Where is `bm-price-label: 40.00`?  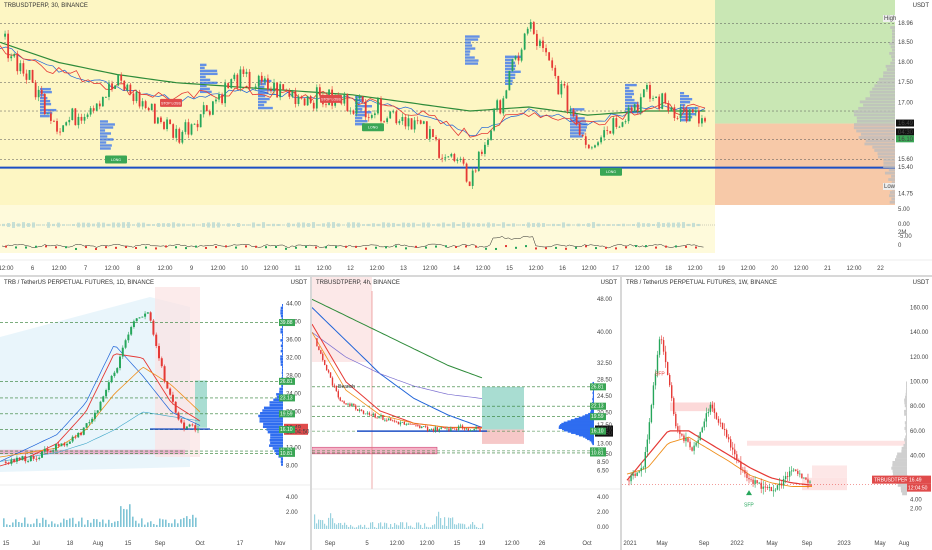 bm-price-label: 40.00 is located at coordinates (605, 333).